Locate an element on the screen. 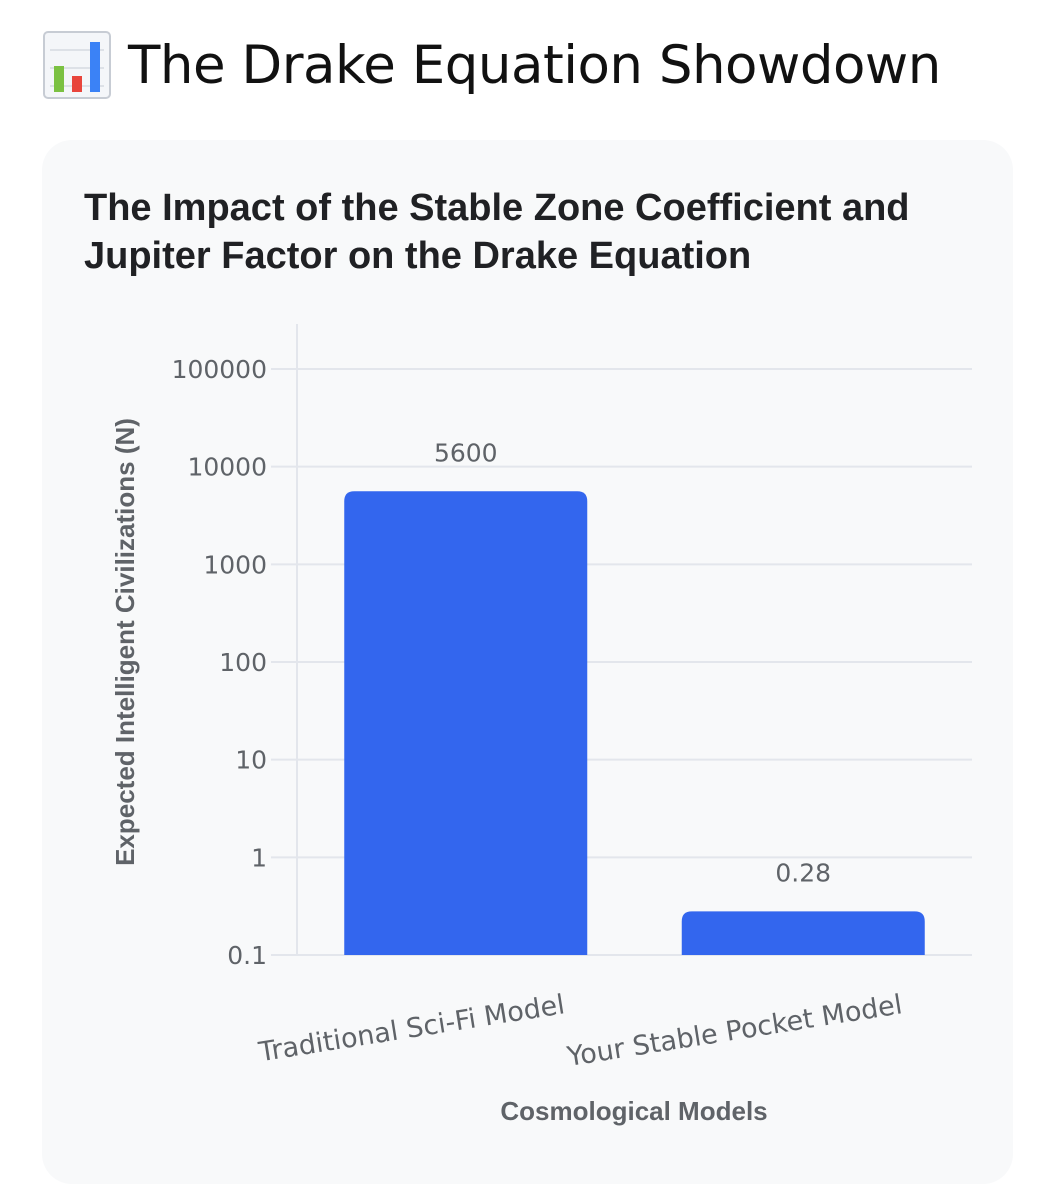  y-tick-label: 1000 is located at coordinates (235, 564).